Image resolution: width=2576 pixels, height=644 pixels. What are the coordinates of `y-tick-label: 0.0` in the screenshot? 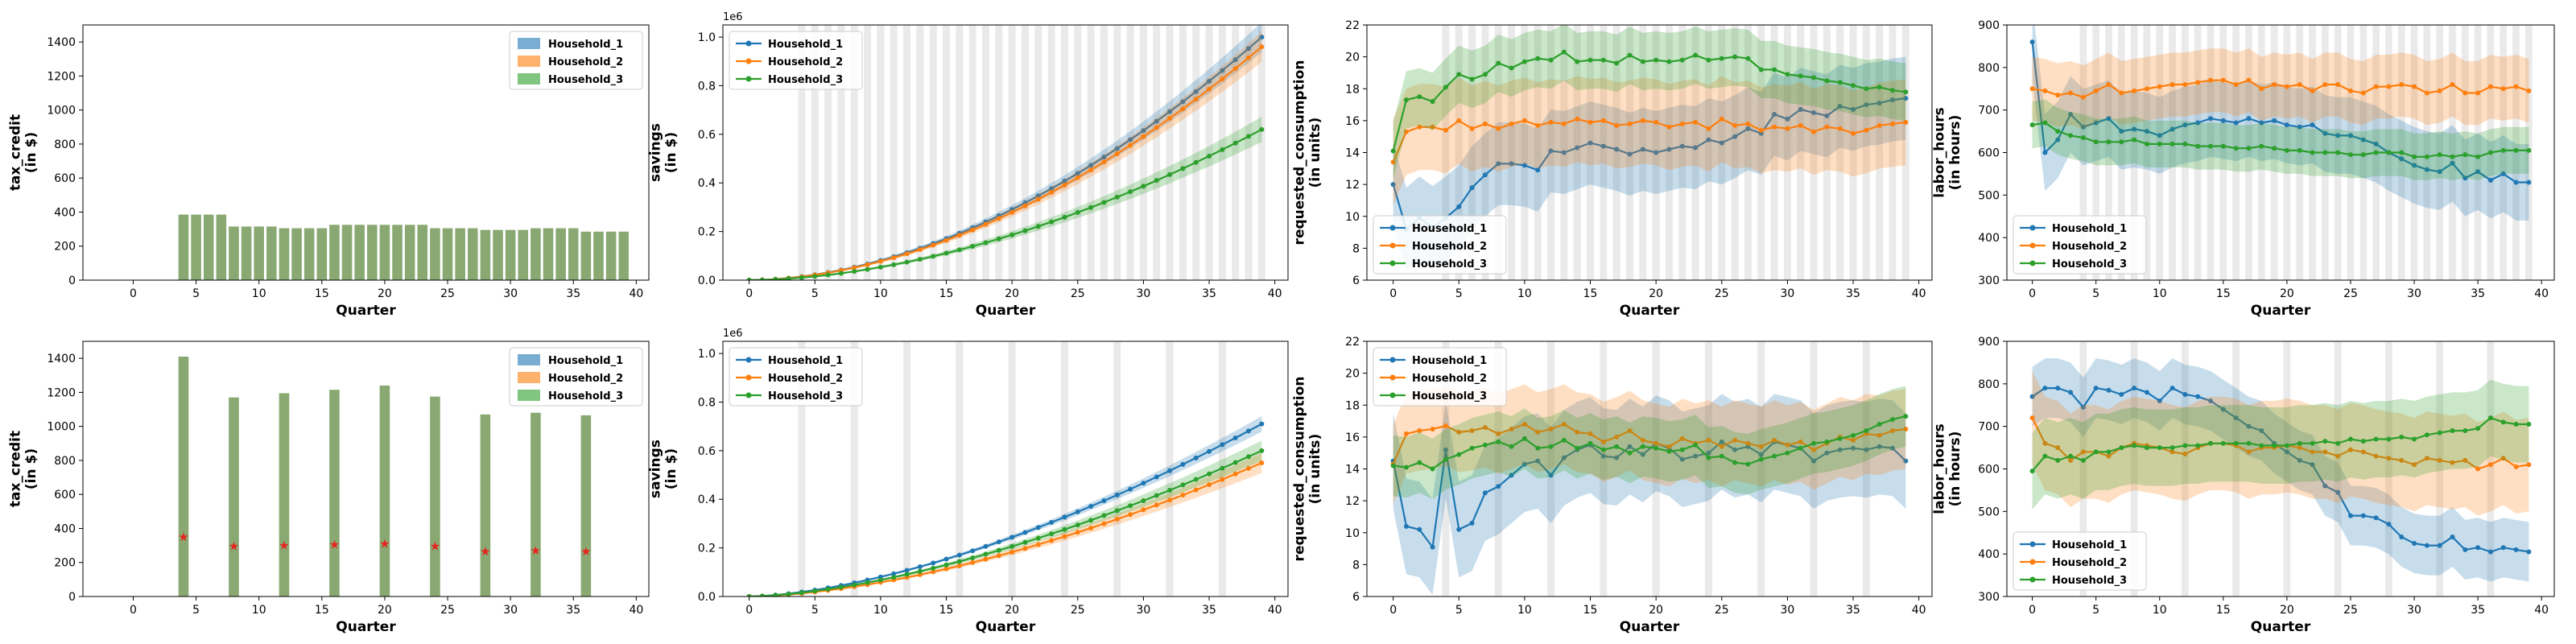 It's located at (707, 281).